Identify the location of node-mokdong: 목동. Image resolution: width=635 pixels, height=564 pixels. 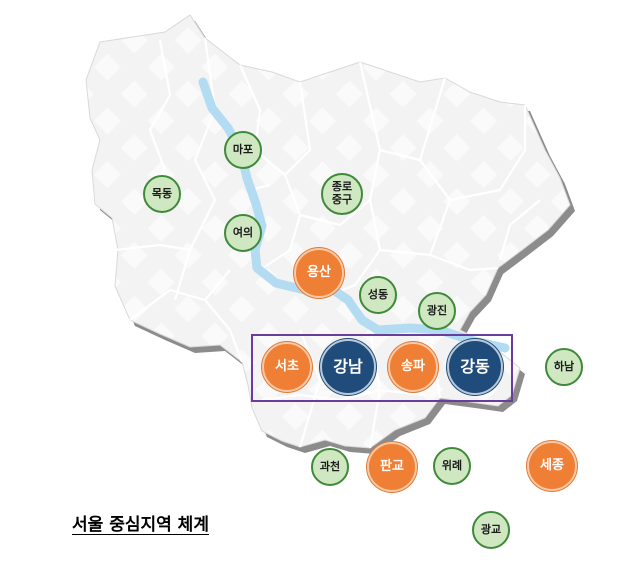
(162, 194).